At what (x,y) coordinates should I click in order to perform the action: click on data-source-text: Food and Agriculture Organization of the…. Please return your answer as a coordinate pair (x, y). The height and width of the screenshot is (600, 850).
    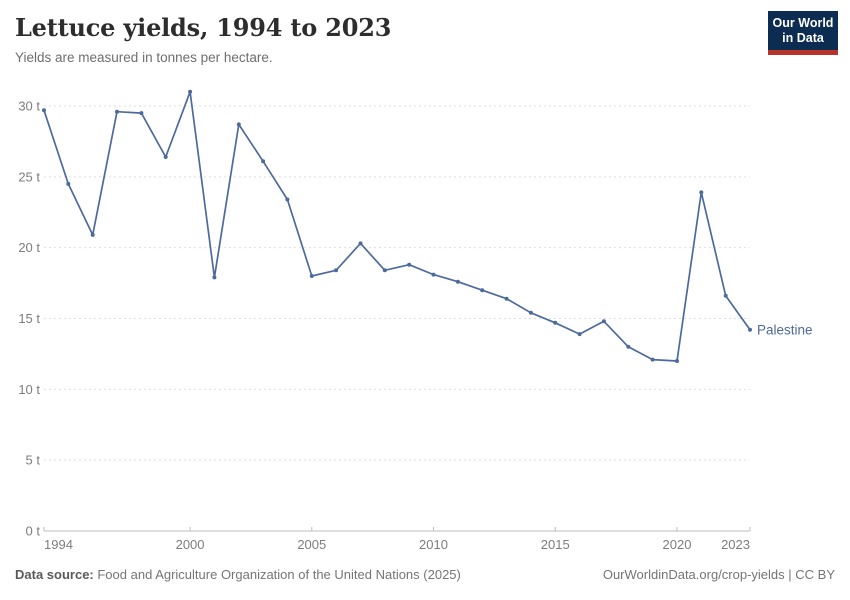
    Looking at the image, I should click on (277, 574).